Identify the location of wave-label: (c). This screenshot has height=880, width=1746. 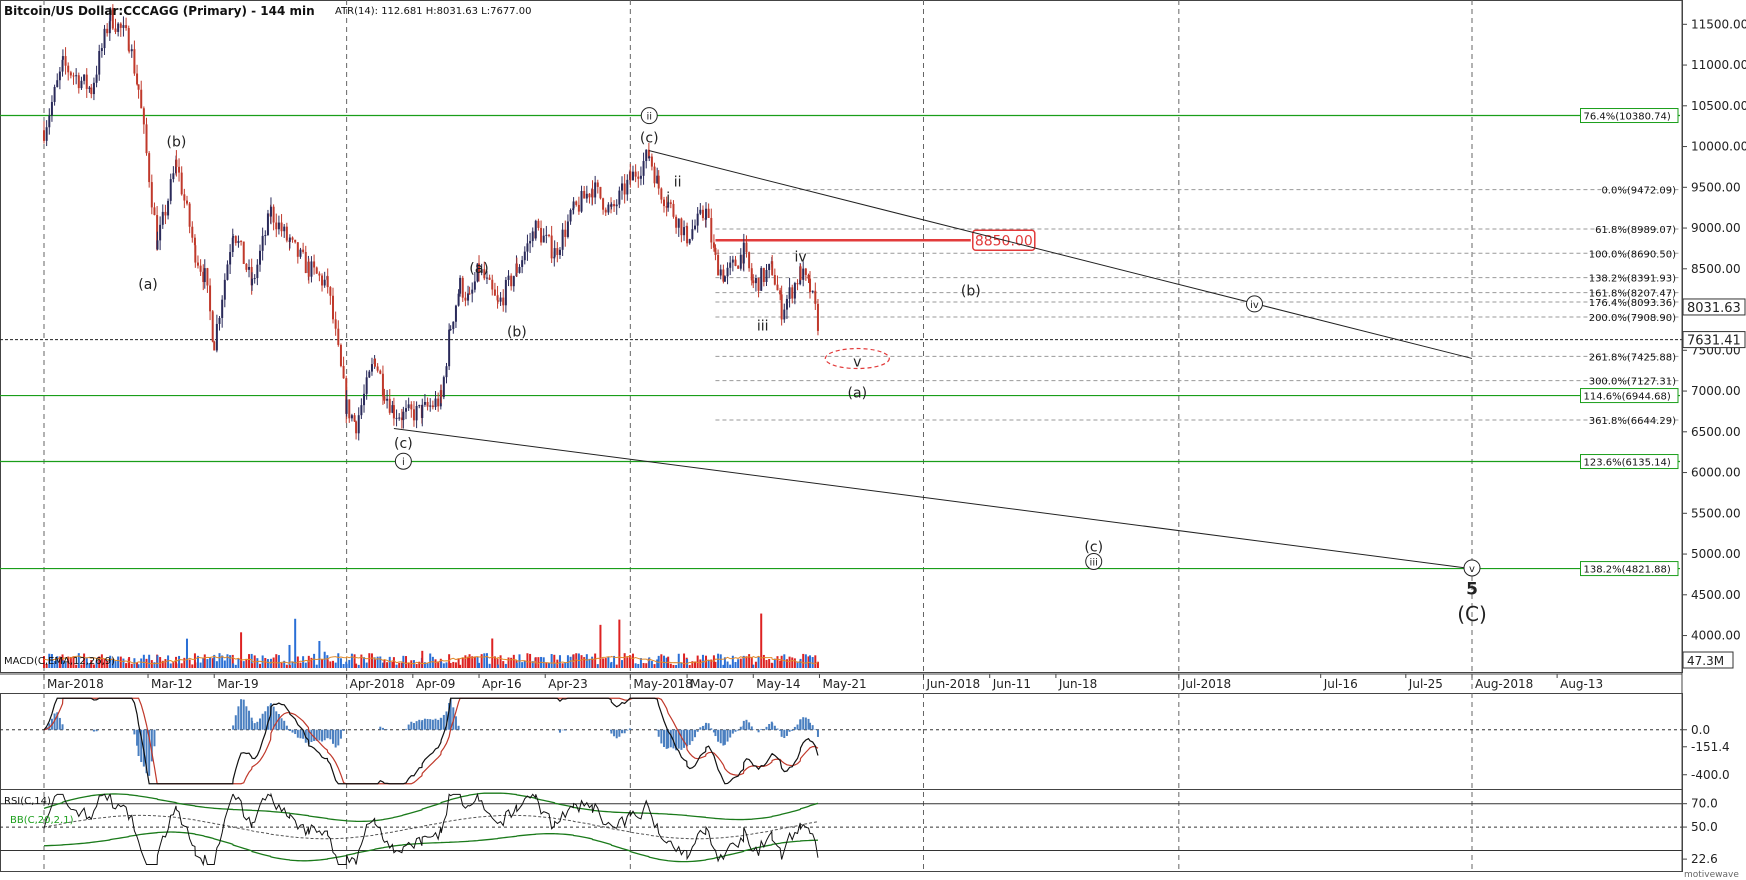
(1093, 548).